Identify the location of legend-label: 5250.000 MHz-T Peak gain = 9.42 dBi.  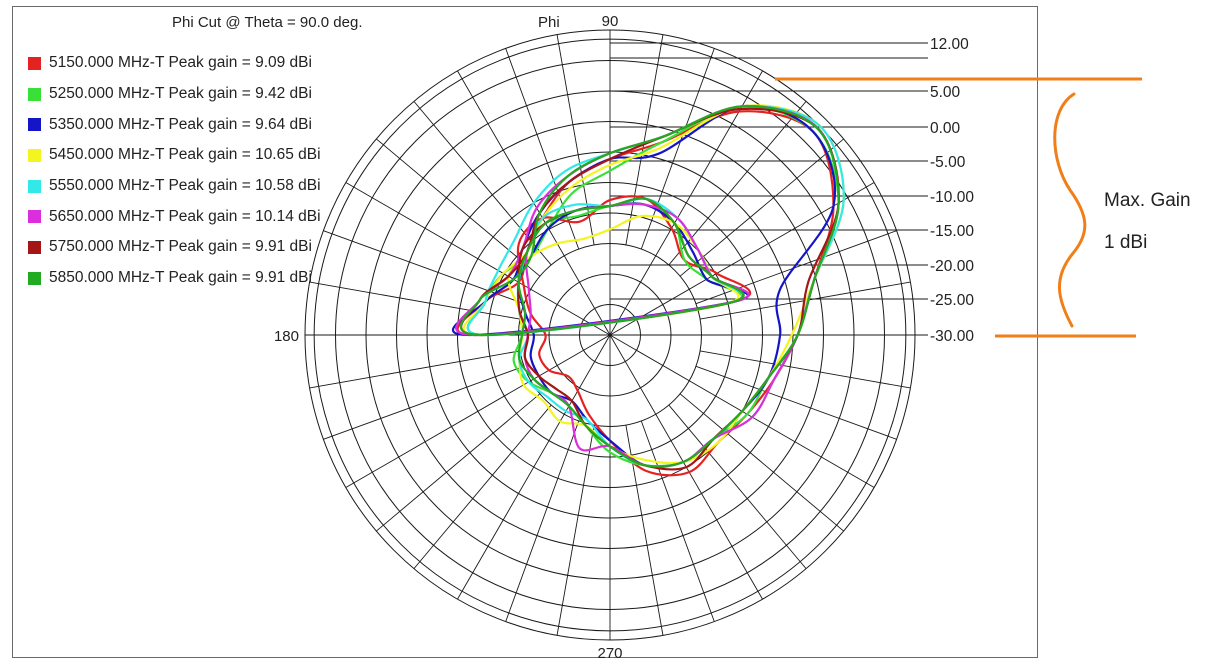
(180, 94).